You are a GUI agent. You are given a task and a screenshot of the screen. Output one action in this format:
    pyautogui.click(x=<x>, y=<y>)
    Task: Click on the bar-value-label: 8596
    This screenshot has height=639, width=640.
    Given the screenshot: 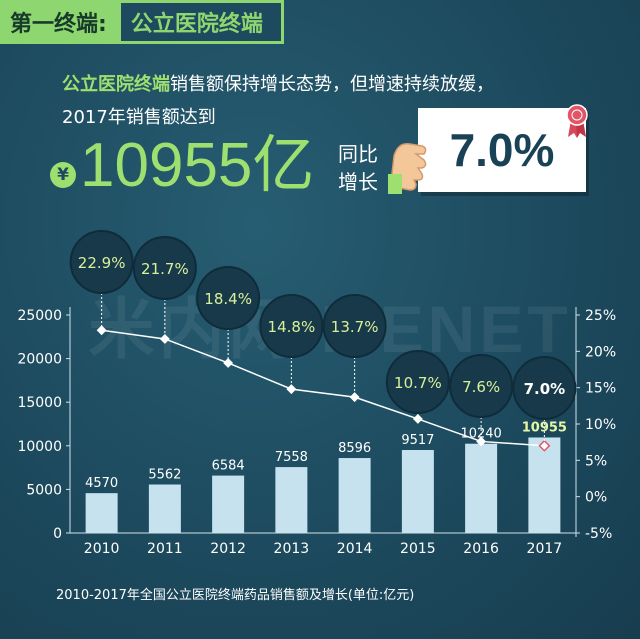 What is the action you would take?
    pyautogui.click(x=354, y=448)
    